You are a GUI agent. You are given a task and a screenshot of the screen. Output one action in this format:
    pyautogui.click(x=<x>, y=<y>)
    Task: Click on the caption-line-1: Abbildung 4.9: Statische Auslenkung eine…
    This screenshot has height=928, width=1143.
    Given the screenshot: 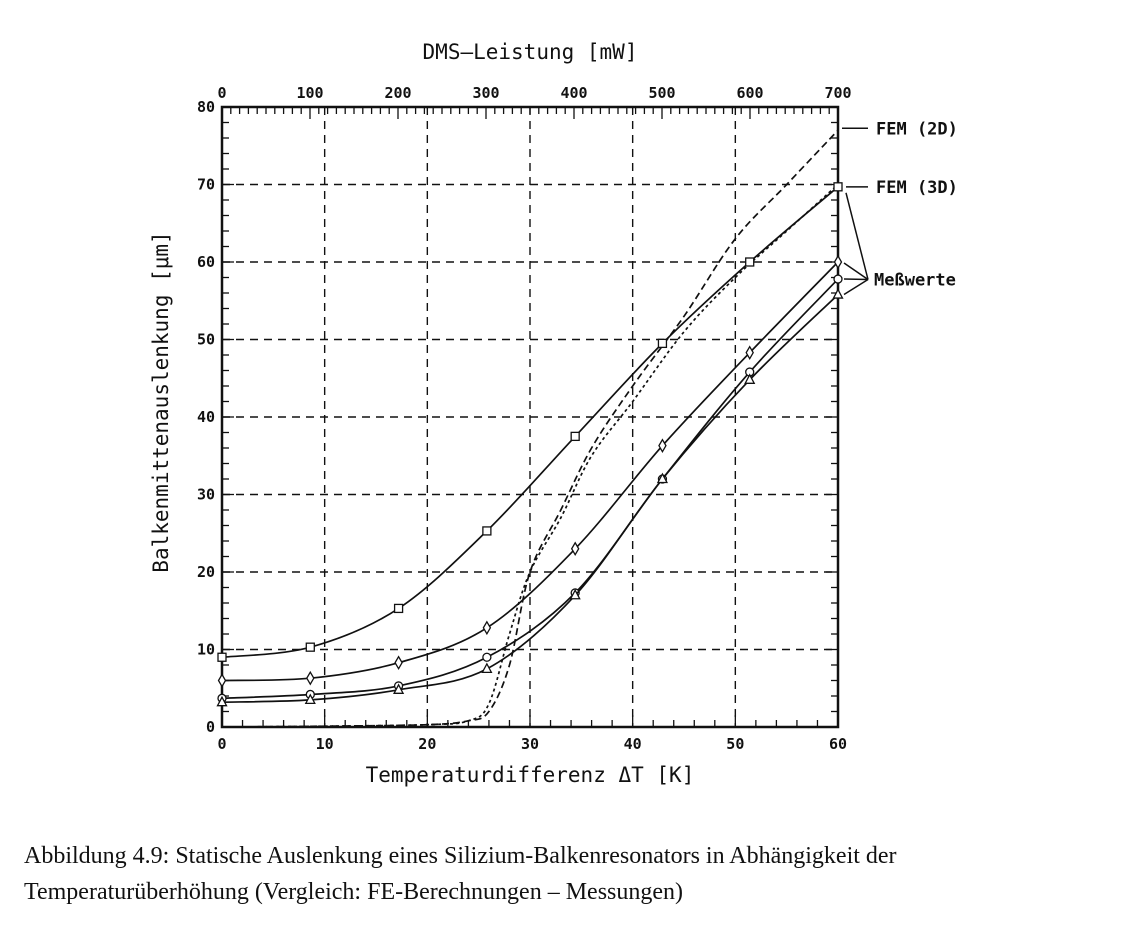 What is the action you would take?
    pyautogui.click(x=460, y=856)
    